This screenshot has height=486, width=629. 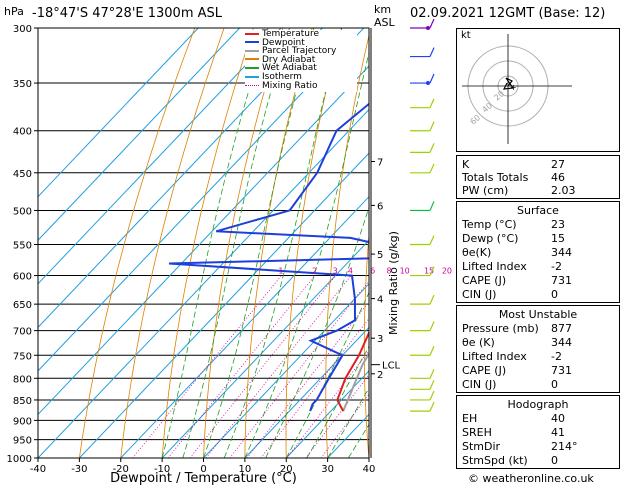 What do you see at coordinates (22, 332) in the screenshot?
I see `y-tick-label: 700` at bounding box center [22, 332].